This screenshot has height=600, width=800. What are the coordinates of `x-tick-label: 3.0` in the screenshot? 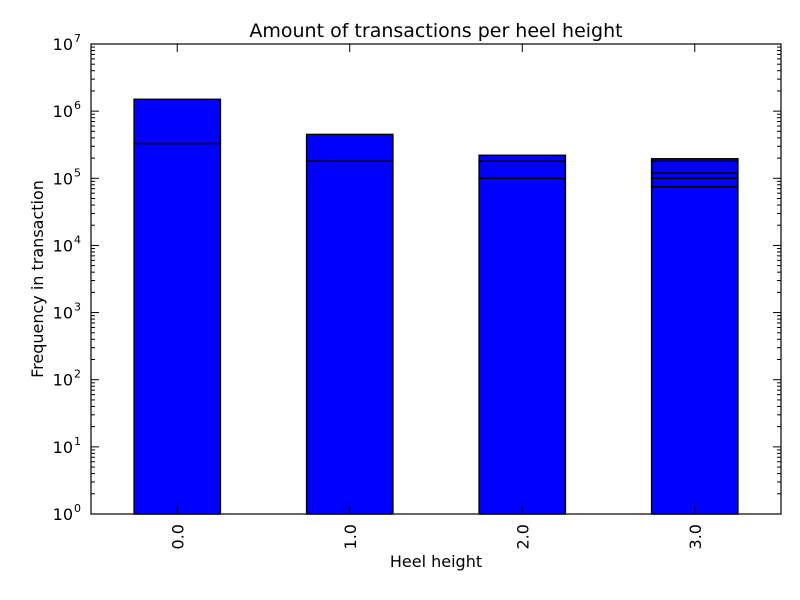 It's located at (695, 536).